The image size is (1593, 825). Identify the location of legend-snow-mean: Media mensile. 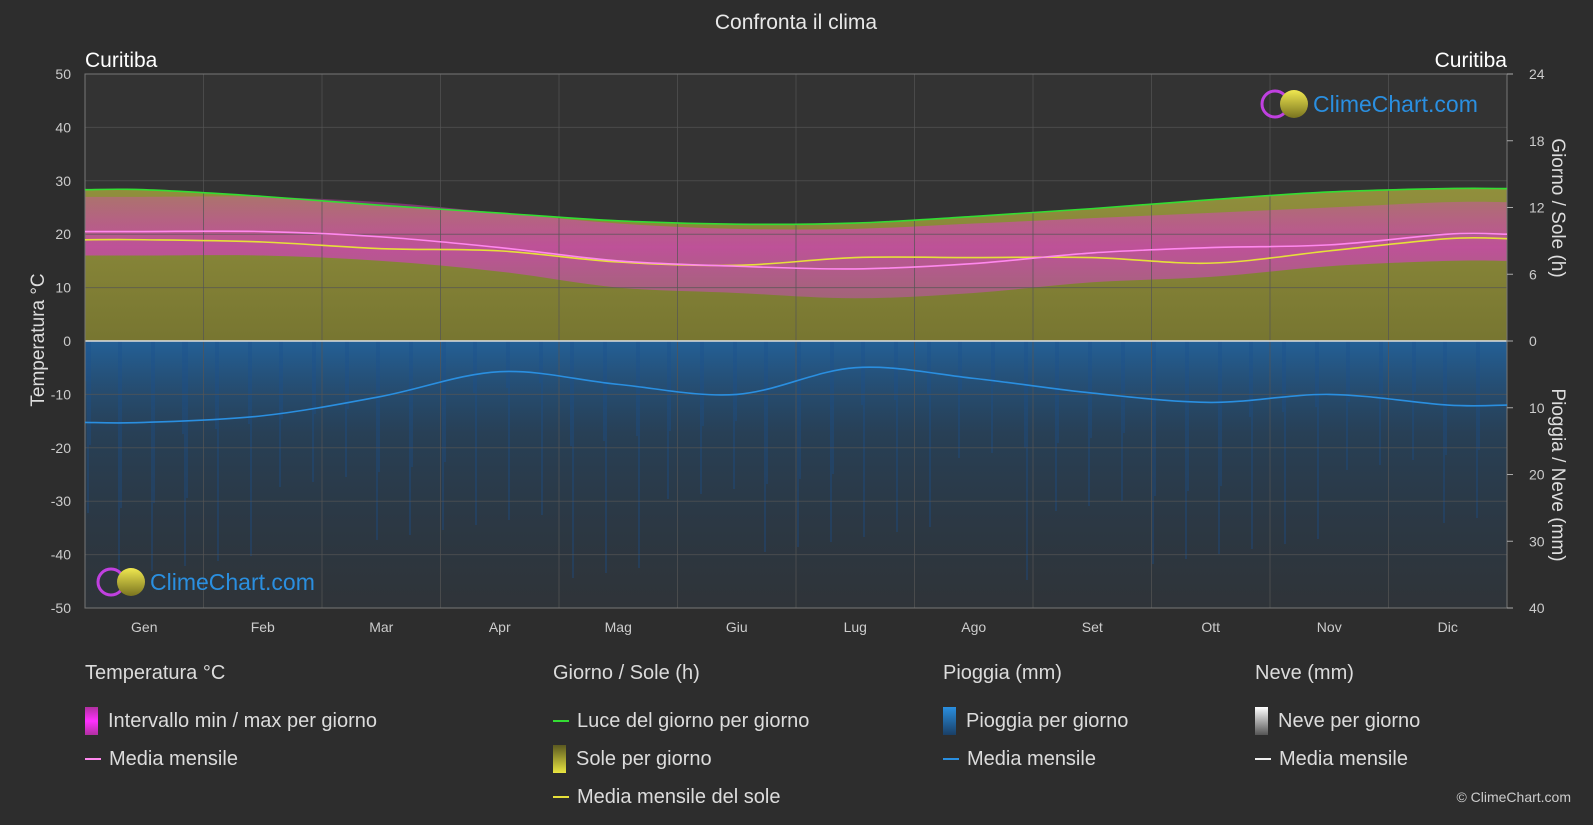
(1337, 759).